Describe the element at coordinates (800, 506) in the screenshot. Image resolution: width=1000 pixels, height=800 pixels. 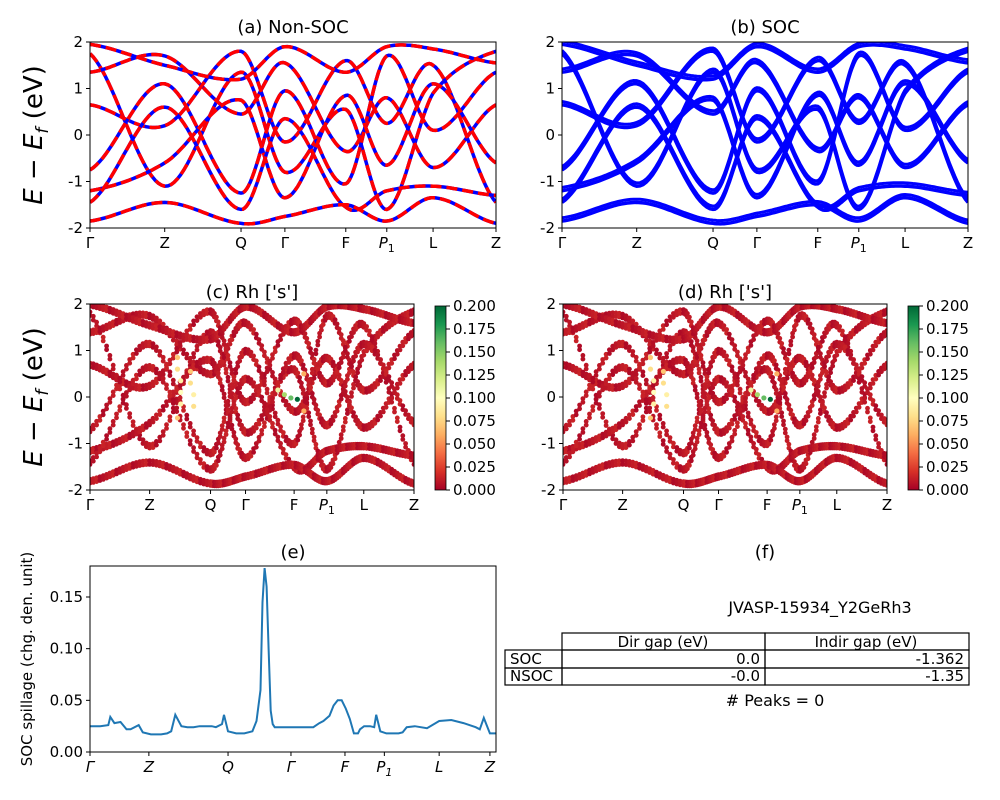
I see `k-point-label: P1` at that location.